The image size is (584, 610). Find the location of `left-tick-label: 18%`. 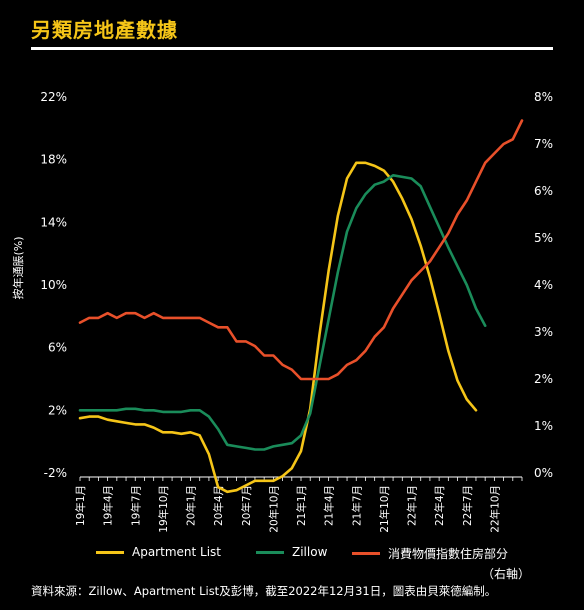

left-tick-label: 18% is located at coordinates (53, 160).